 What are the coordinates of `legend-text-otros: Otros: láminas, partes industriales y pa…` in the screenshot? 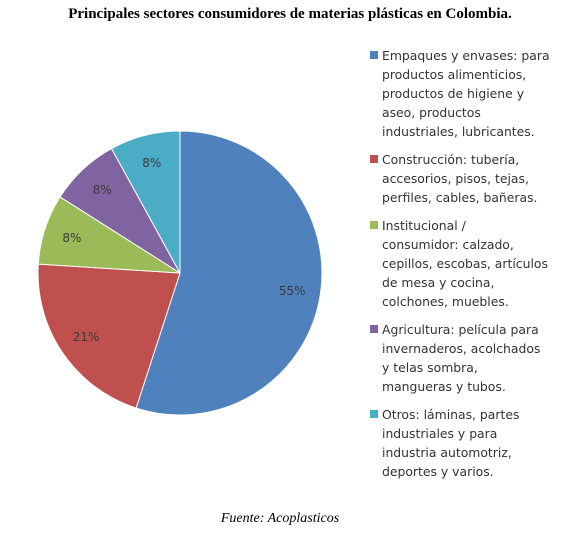 It's located at (451, 443).